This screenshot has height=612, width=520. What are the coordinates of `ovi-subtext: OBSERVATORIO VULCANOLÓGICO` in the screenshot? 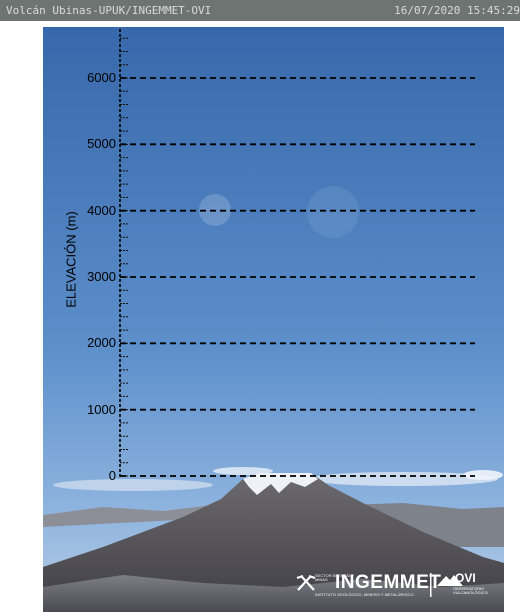 It's located at (470, 590).